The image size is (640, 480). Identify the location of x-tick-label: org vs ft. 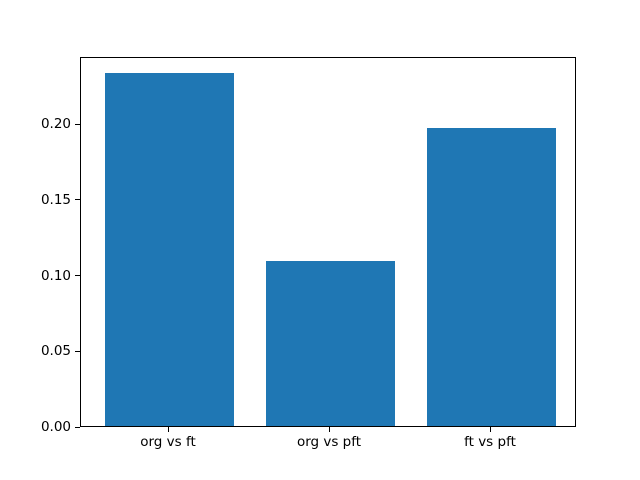
(168, 442).